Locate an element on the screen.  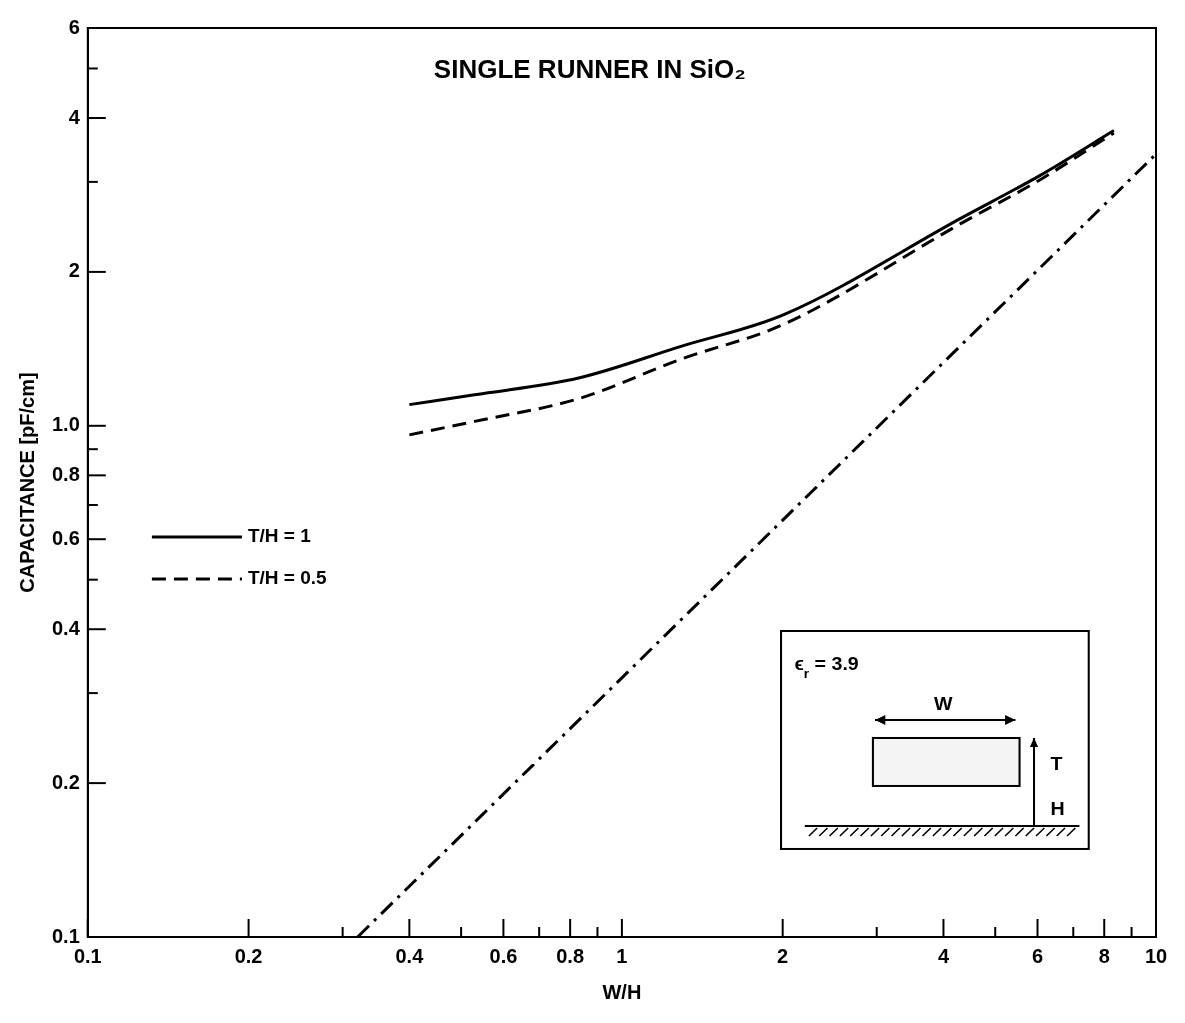
y-tick-label: 1.0 is located at coordinates (65, 424).